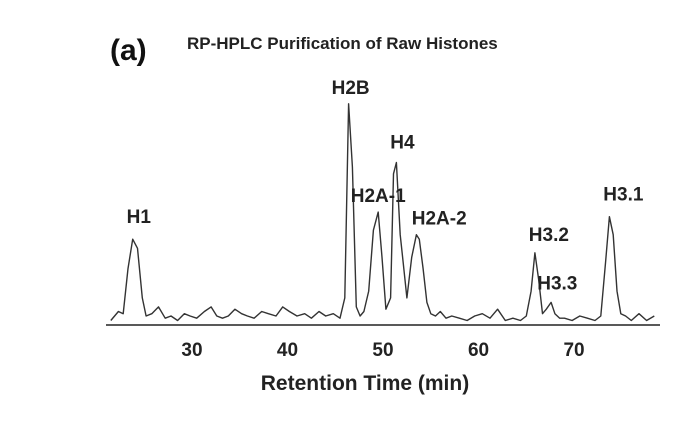 This screenshot has width=683, height=436. I want to click on x-axis-title: Retention Time (min), so click(365, 383).